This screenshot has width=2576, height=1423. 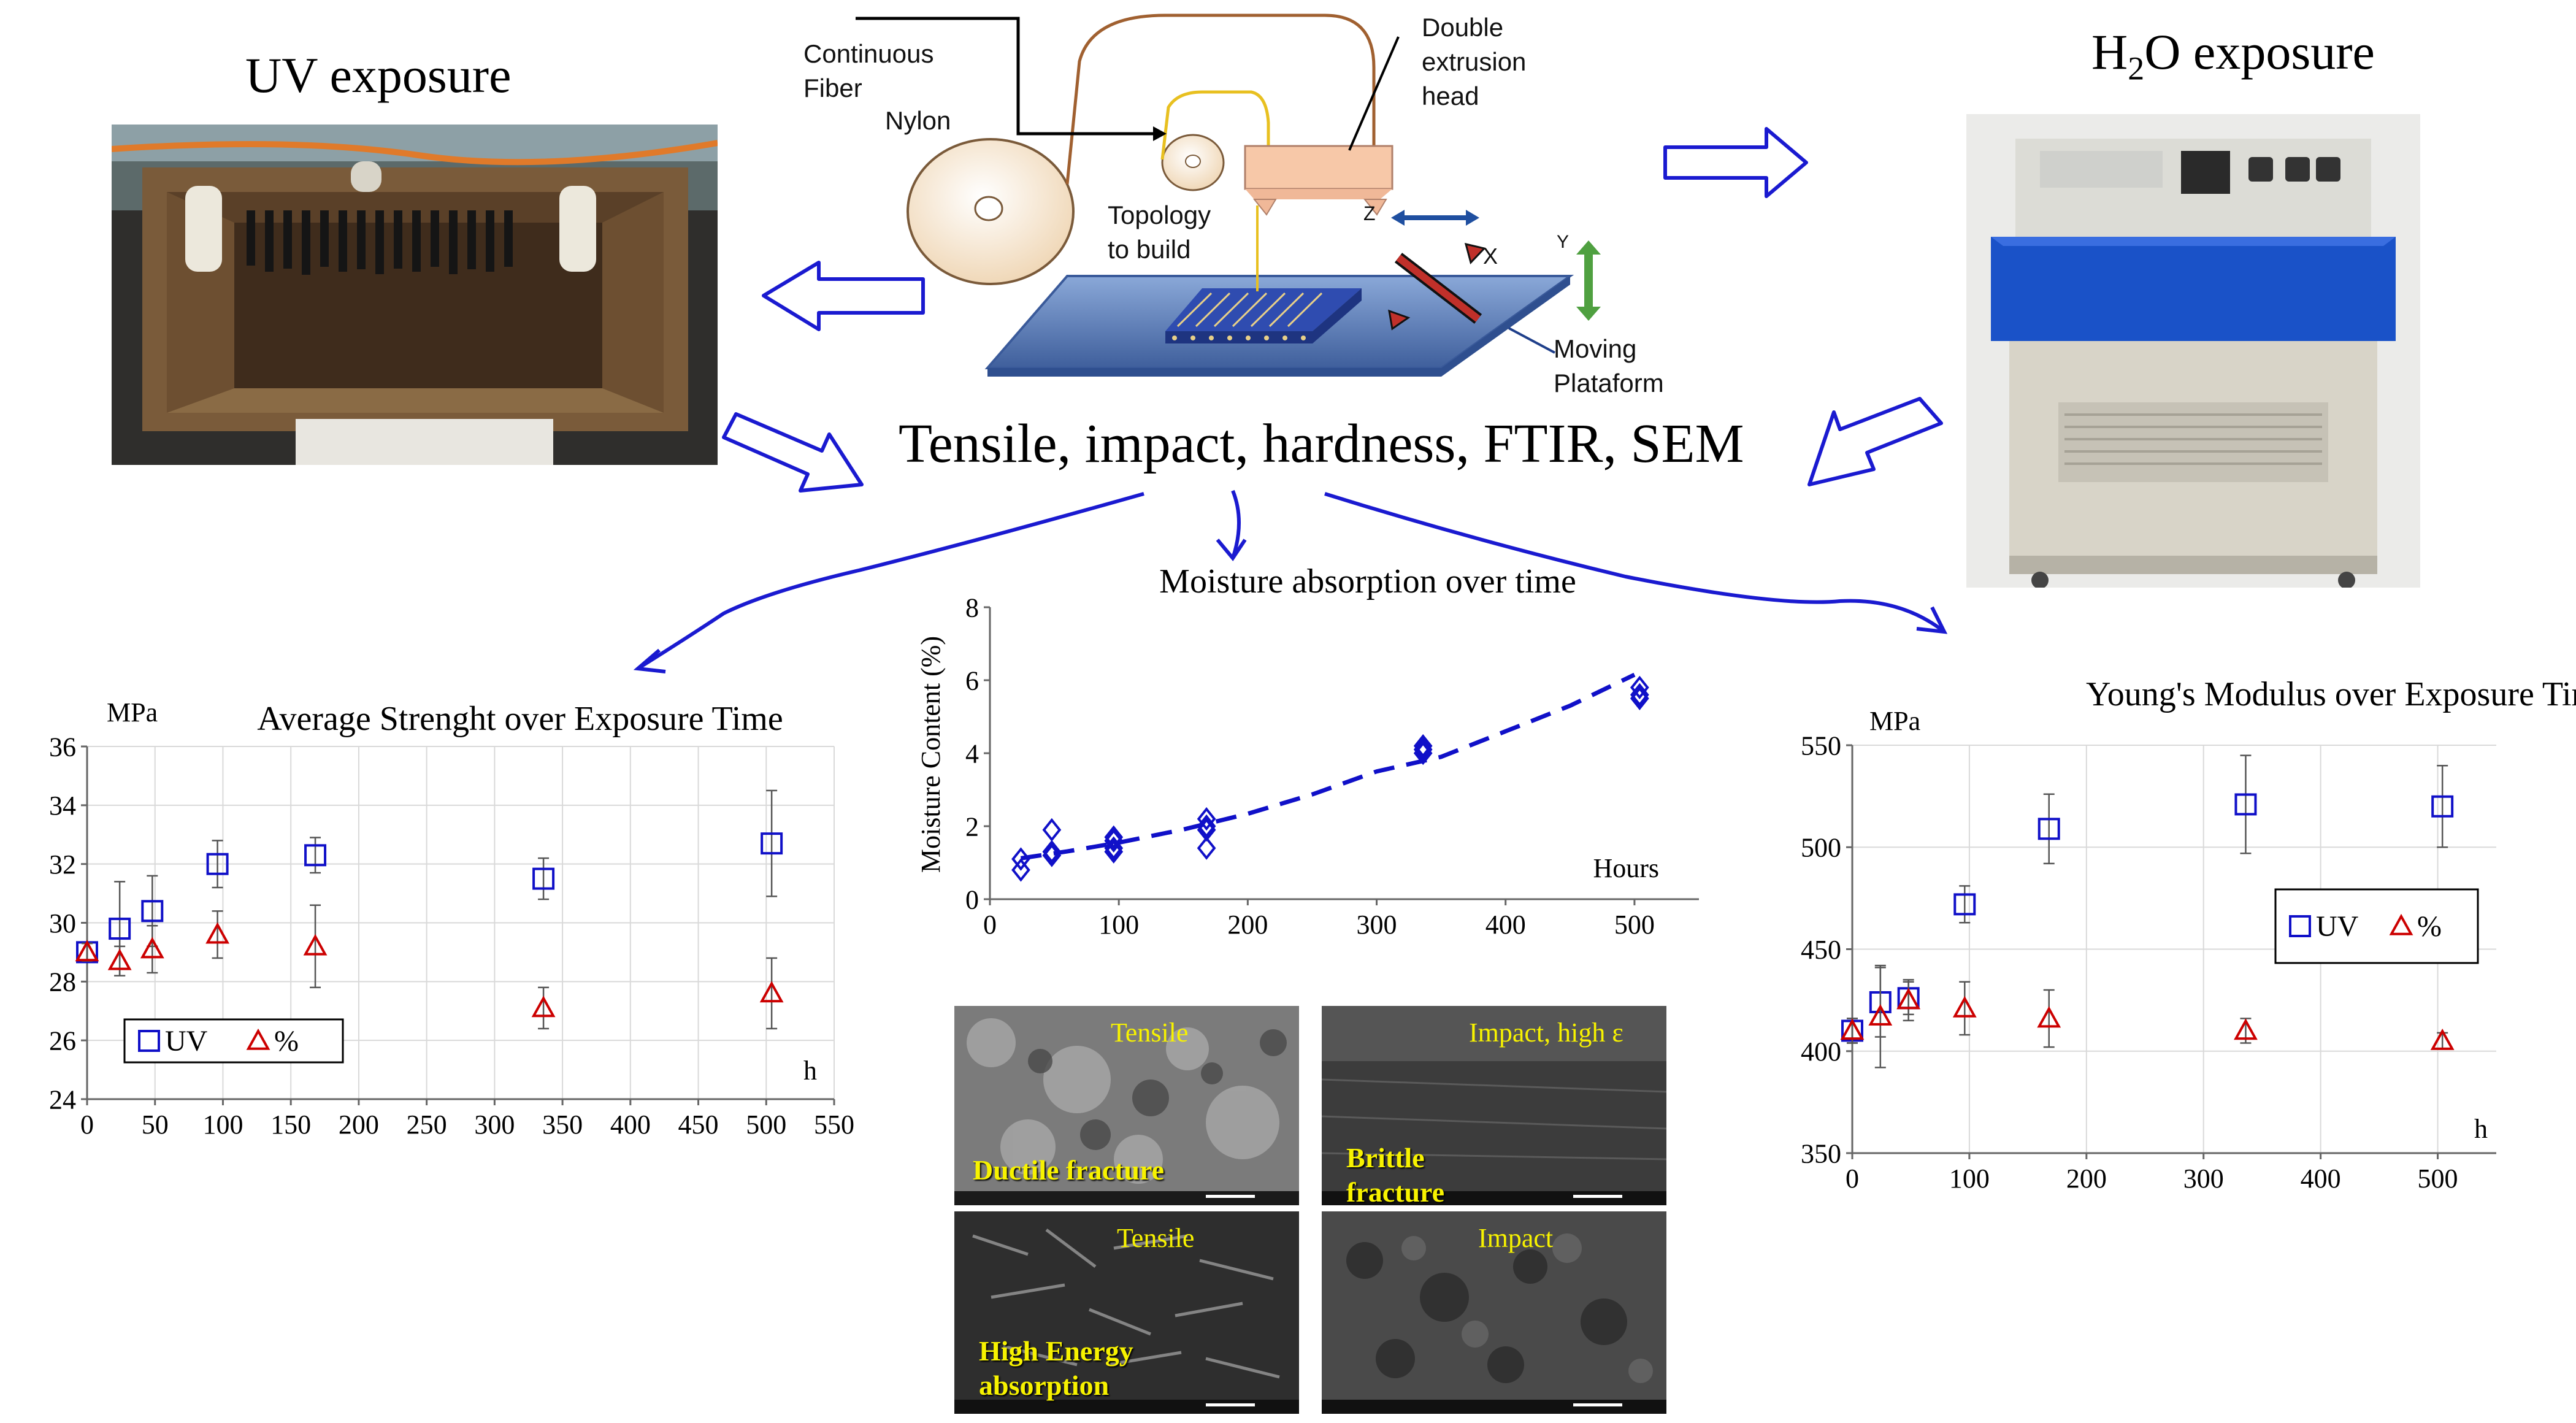 I want to click on strength-y-tick-label: 30, so click(x=62, y=923).